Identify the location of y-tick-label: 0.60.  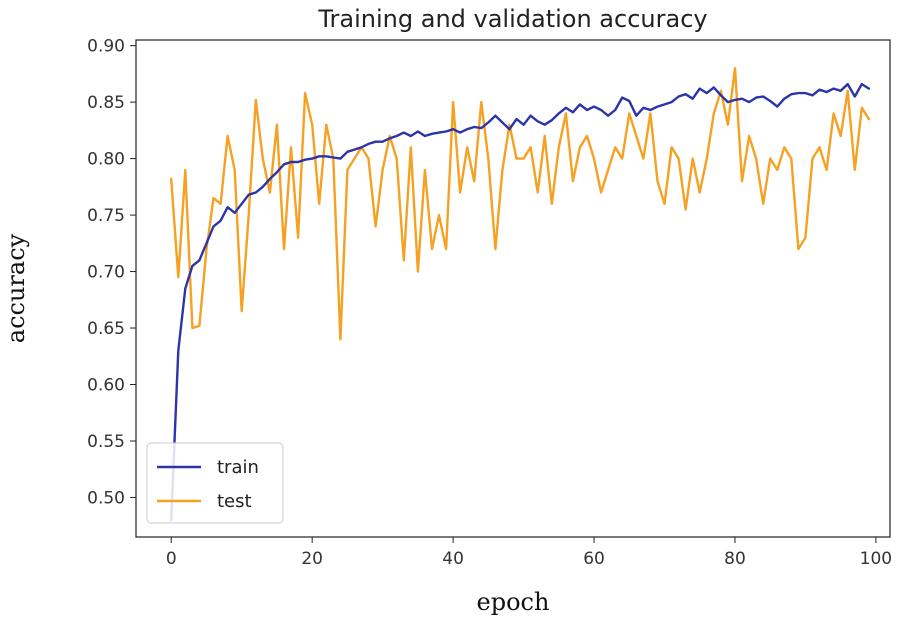
(106, 386).